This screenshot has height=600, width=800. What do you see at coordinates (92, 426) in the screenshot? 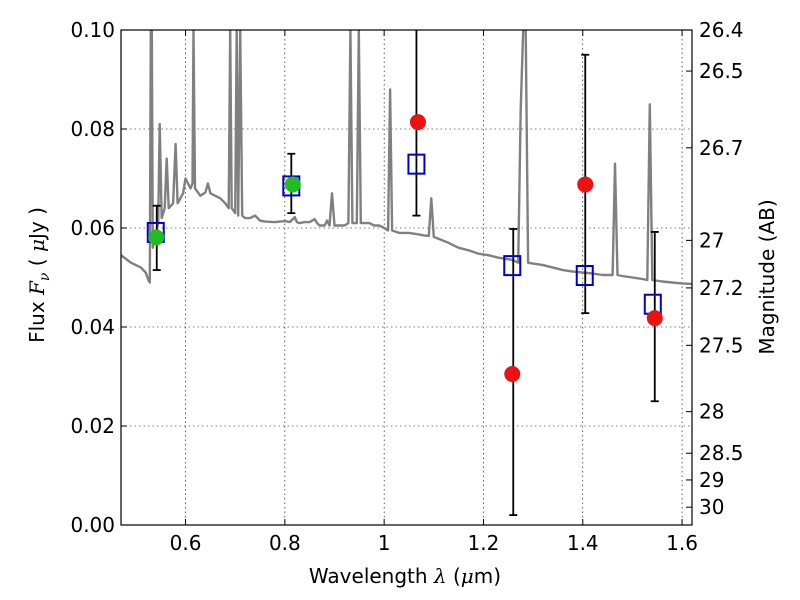
I see `y-tick-label: 0.02` at bounding box center [92, 426].